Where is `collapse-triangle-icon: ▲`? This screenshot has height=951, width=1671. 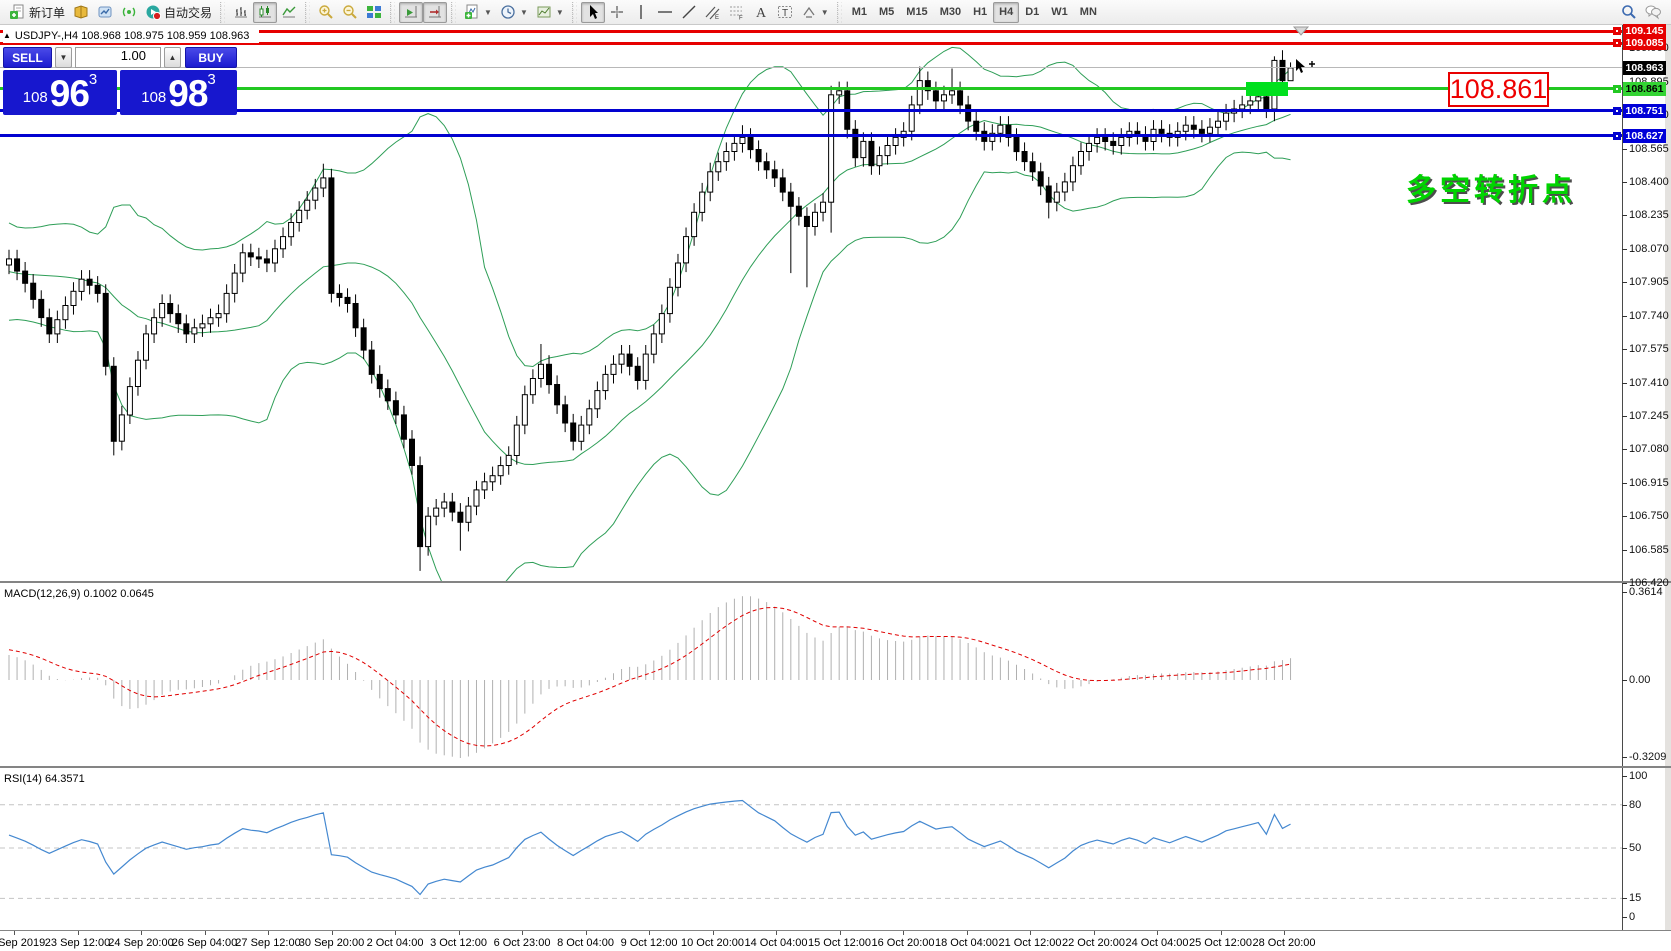 collapse-triangle-icon: ▲ is located at coordinates (7, 35).